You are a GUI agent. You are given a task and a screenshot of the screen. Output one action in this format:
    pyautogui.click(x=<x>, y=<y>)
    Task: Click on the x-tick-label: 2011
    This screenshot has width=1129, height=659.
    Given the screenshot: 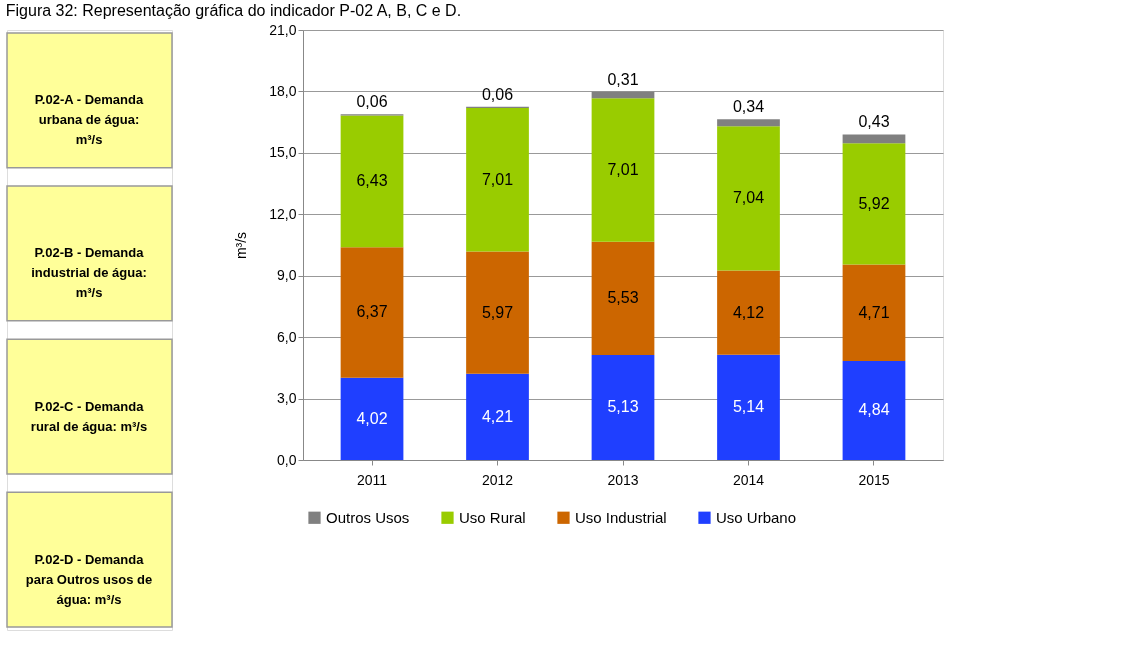 What is the action you would take?
    pyautogui.click(x=372, y=479)
    